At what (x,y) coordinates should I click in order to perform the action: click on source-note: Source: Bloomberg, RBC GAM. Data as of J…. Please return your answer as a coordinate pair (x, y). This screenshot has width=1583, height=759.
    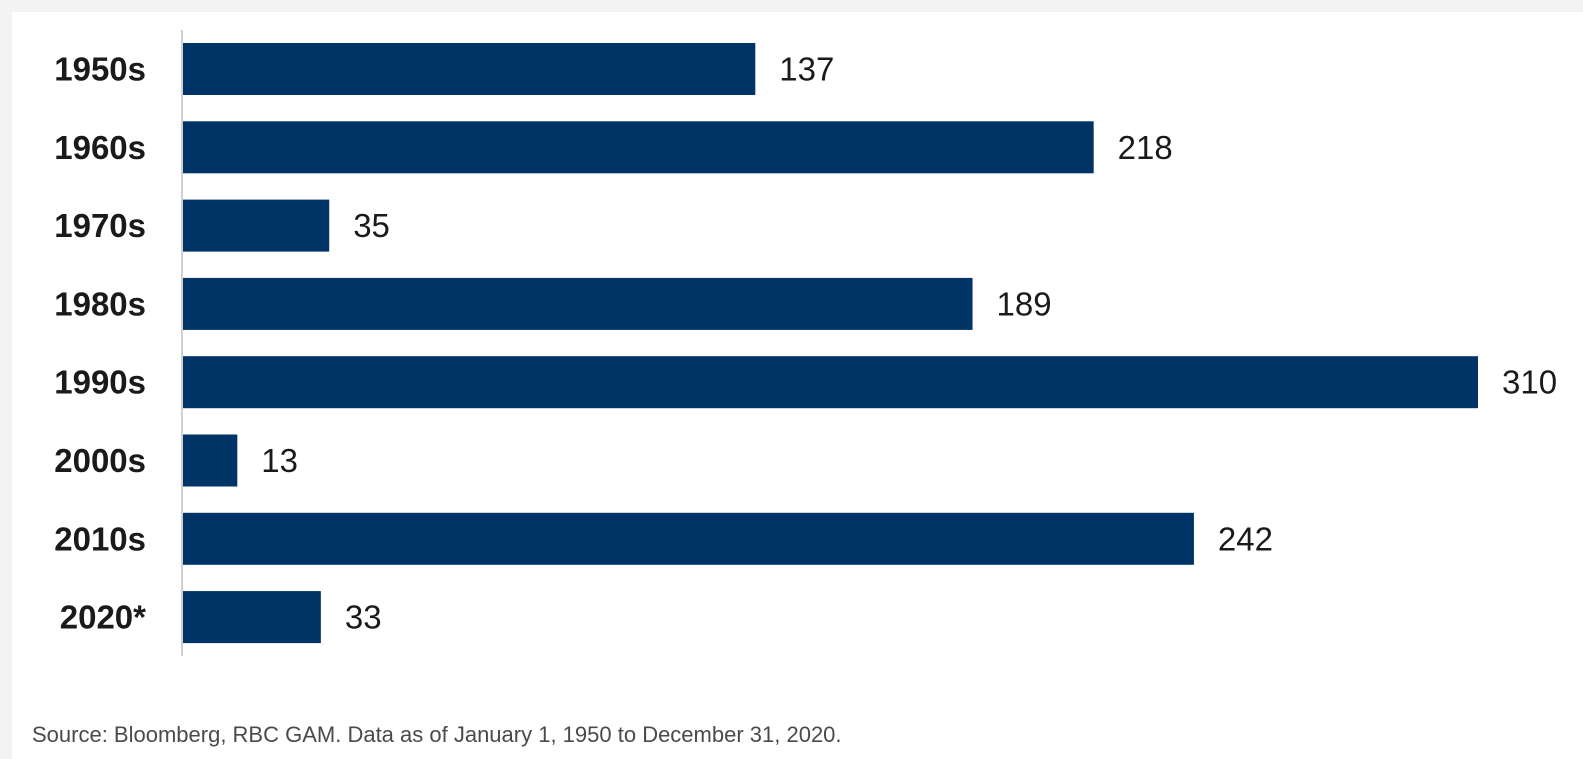
    Looking at the image, I should click on (437, 734).